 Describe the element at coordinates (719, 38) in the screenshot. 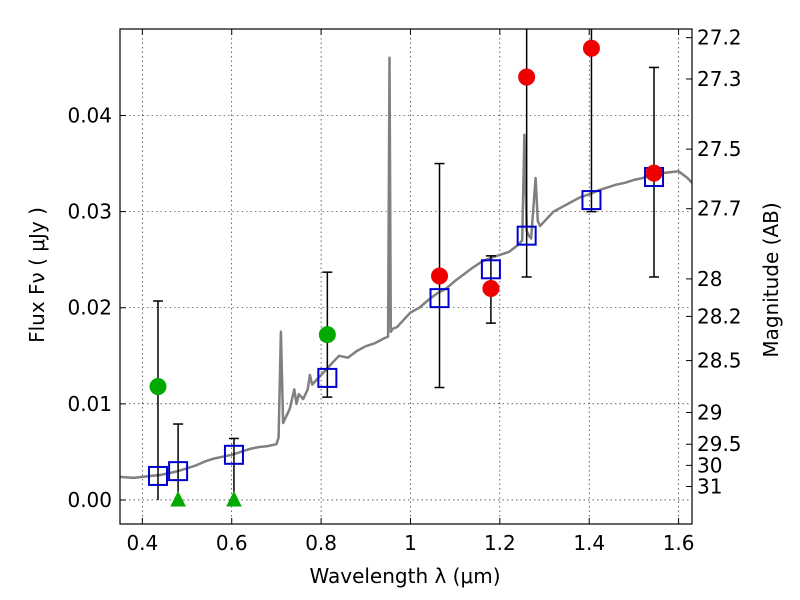

I see `magnitude-tick-label: 27.2` at that location.